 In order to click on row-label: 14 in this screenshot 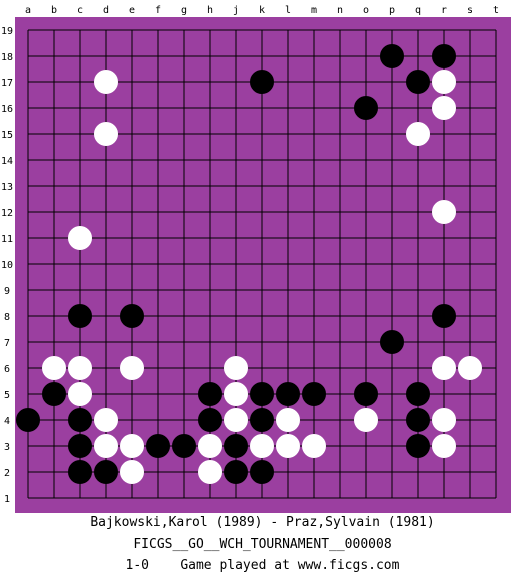, I will do `click(7, 161)`.